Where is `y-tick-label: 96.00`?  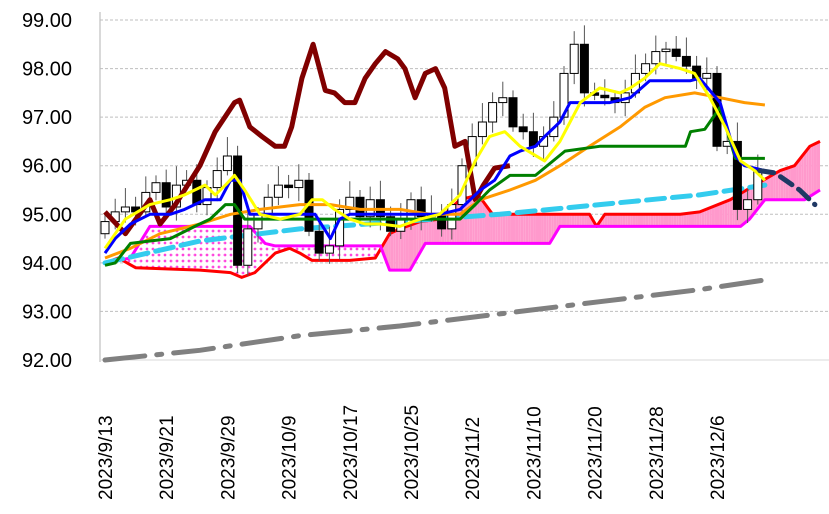
y-tick-label: 96.00 is located at coordinates (47, 167).